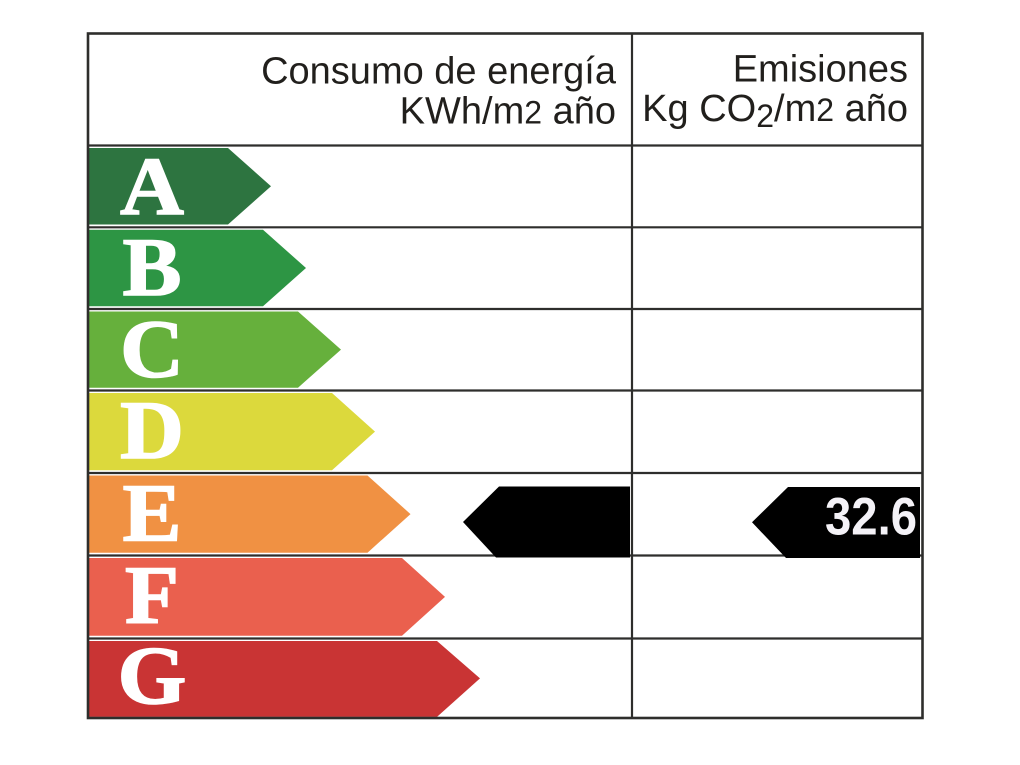 The image size is (1020, 765). I want to click on svg-text: KWh/m2 año, so click(508, 112).